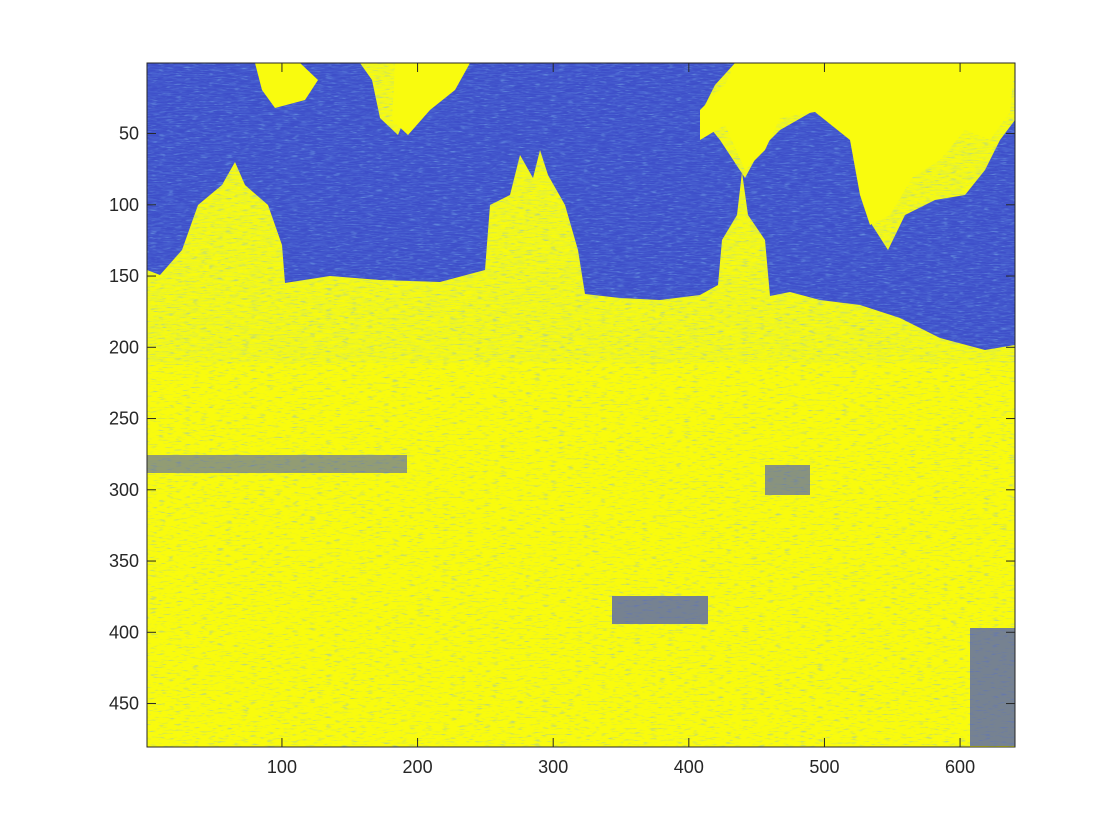 This screenshot has width=1120, height=840. Describe the element at coordinates (129, 134) in the screenshot. I see `y-tick-label: 50` at that location.